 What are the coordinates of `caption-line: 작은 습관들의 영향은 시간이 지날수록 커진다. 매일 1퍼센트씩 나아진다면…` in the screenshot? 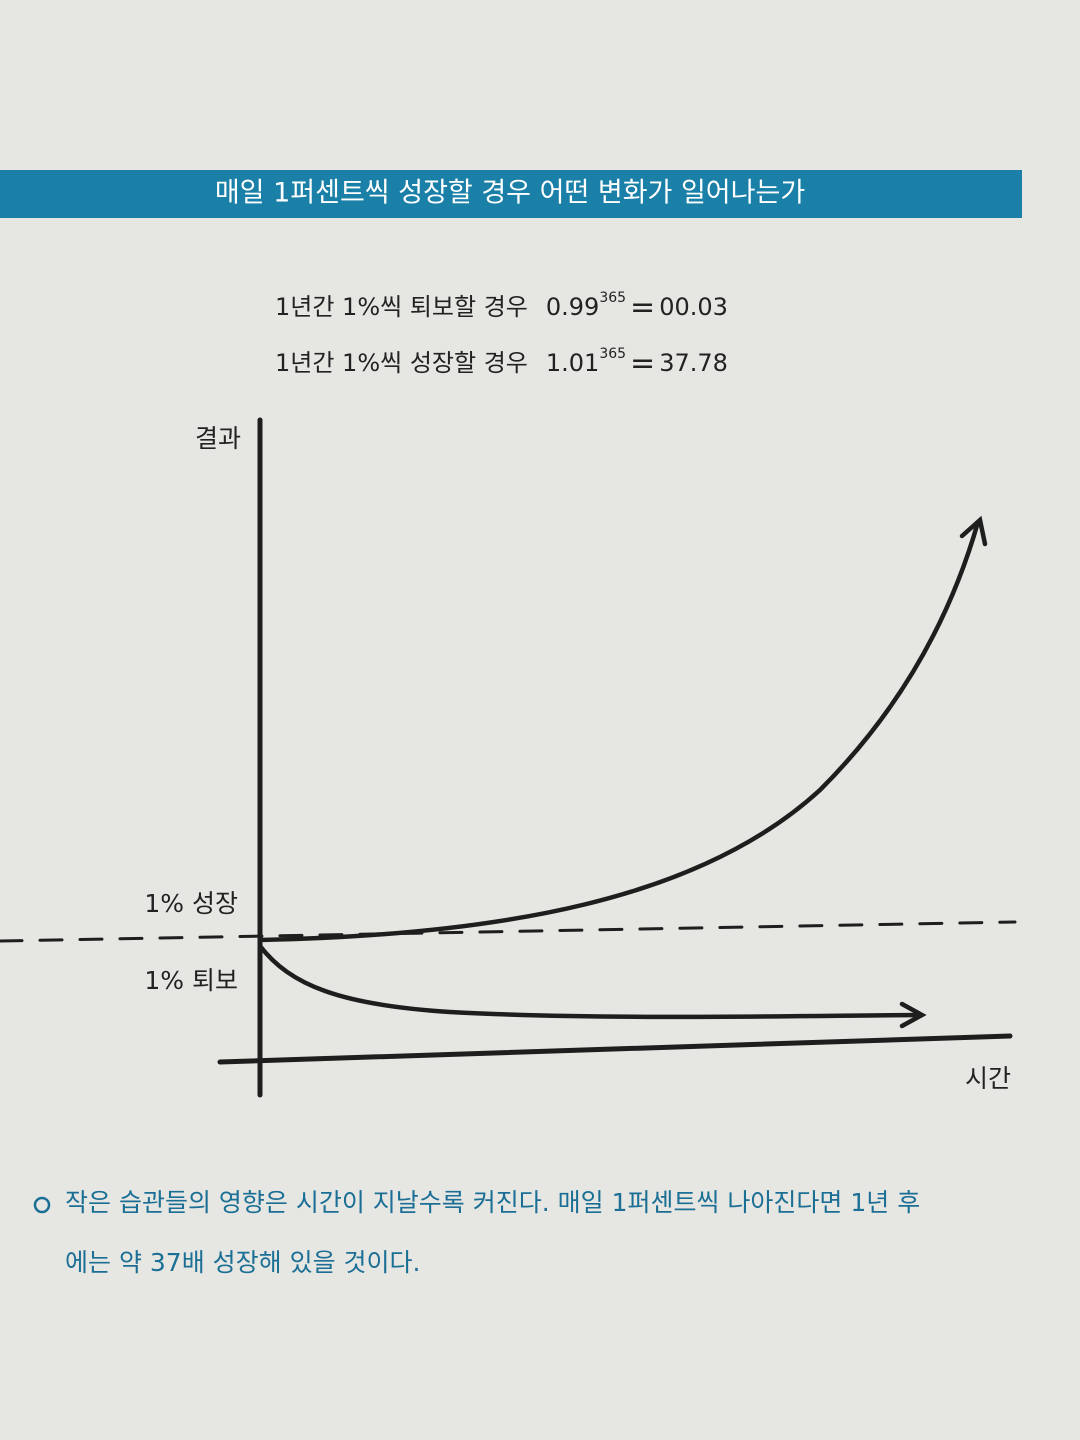 It's located at (492, 1202).